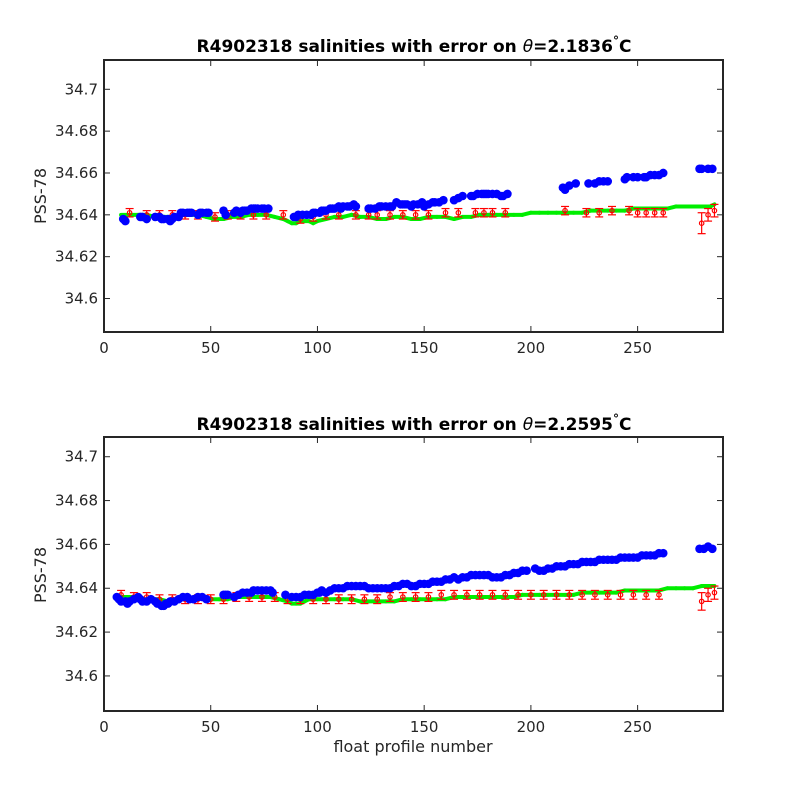 The image size is (800, 800). What do you see at coordinates (81, 89) in the screenshot?
I see `y-tick-label: 34.7` at bounding box center [81, 89].